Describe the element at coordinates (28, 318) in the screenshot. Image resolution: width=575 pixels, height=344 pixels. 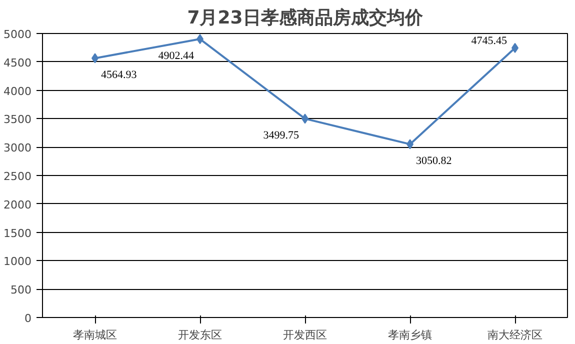
I see `y-tick-label: 0` at that location.